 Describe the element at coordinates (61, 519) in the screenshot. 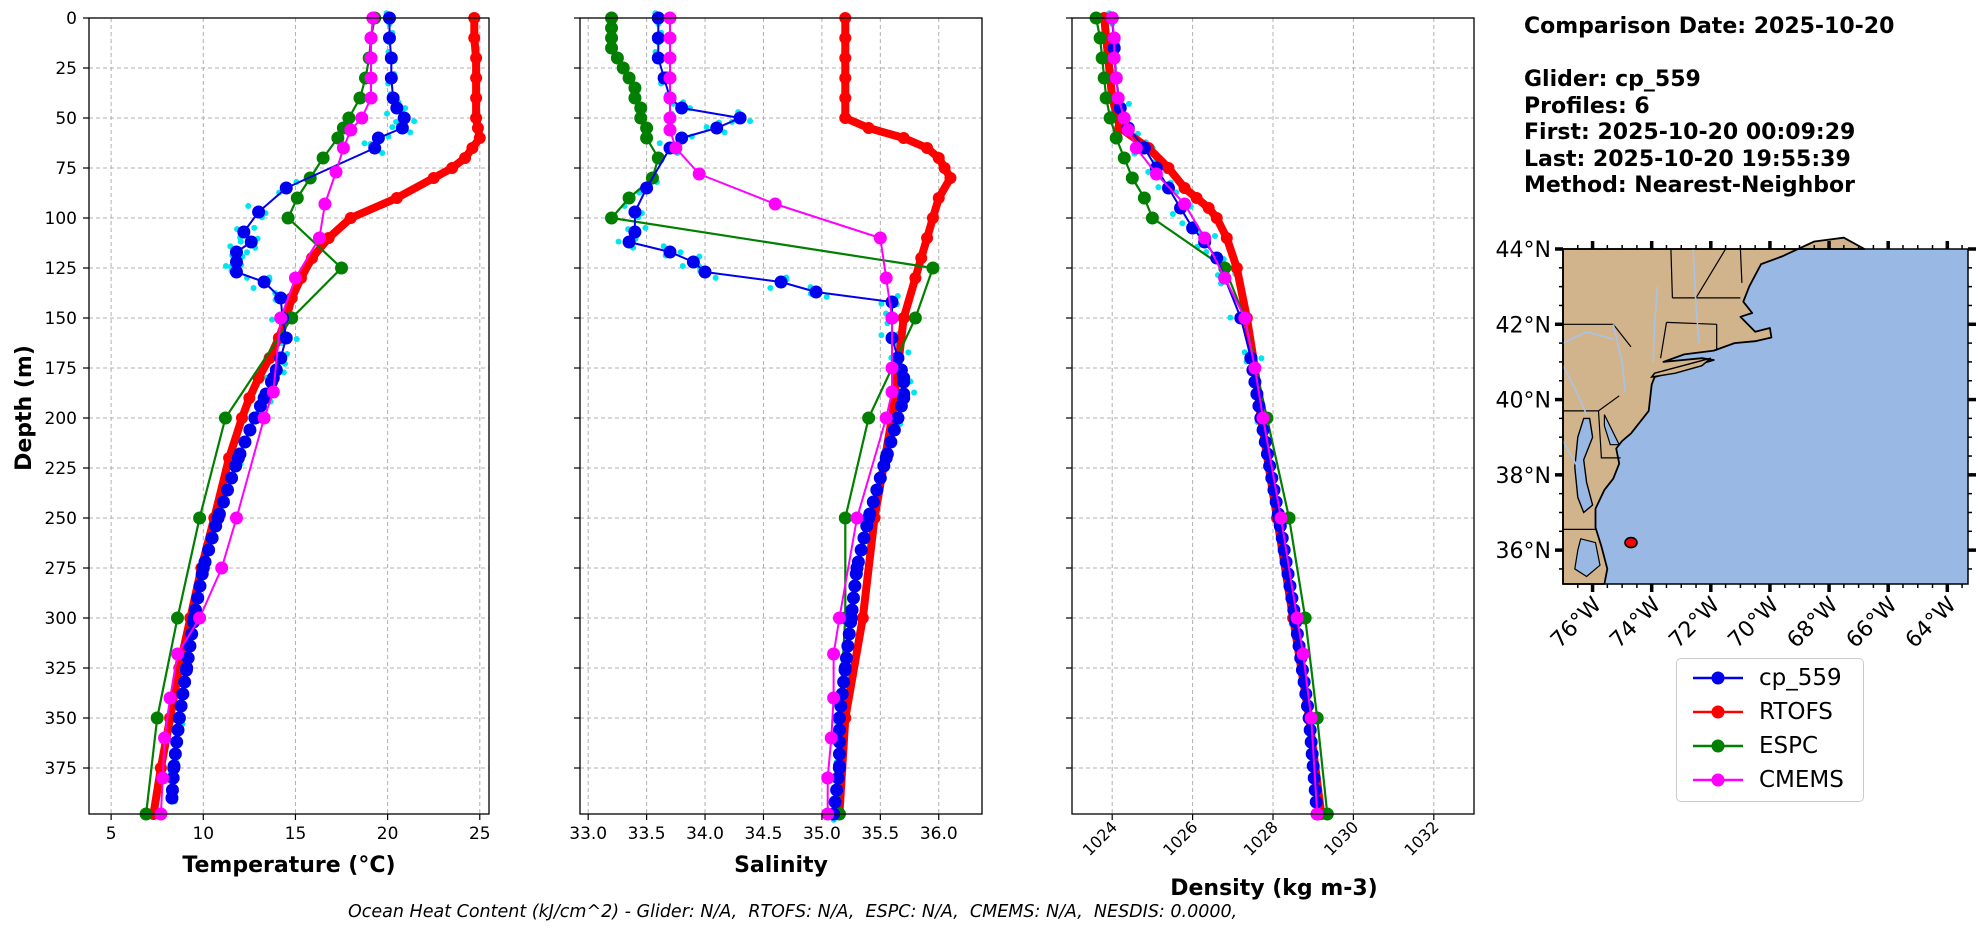

I see `y-tick-label: 250` at that location.